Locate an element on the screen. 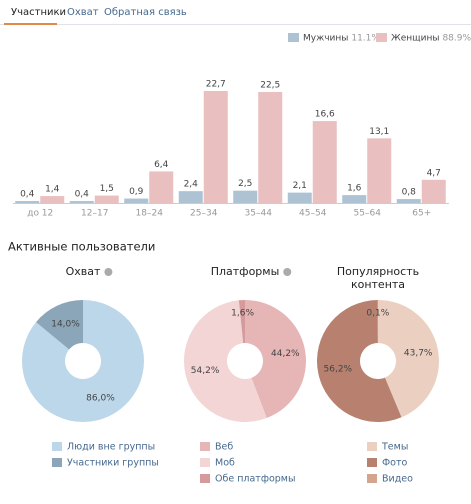 The width and height of the screenshot is (471, 504). x-tick-label: 65+ is located at coordinates (421, 214).